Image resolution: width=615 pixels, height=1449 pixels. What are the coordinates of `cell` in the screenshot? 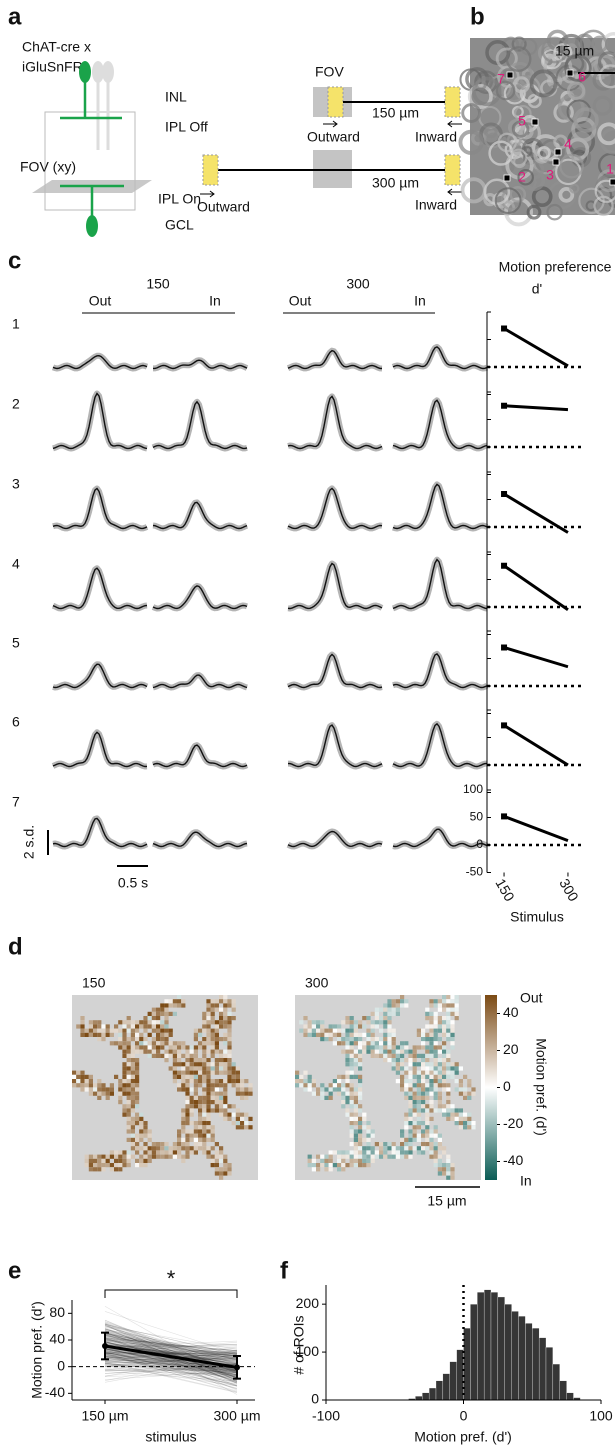 It's located at (108, 72).